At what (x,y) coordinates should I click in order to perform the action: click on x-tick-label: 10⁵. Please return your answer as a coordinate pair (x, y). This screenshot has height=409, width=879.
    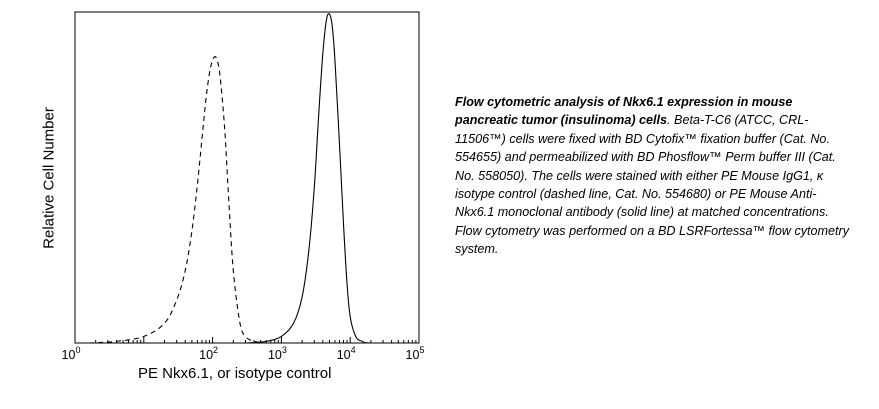
    Looking at the image, I should click on (415, 353).